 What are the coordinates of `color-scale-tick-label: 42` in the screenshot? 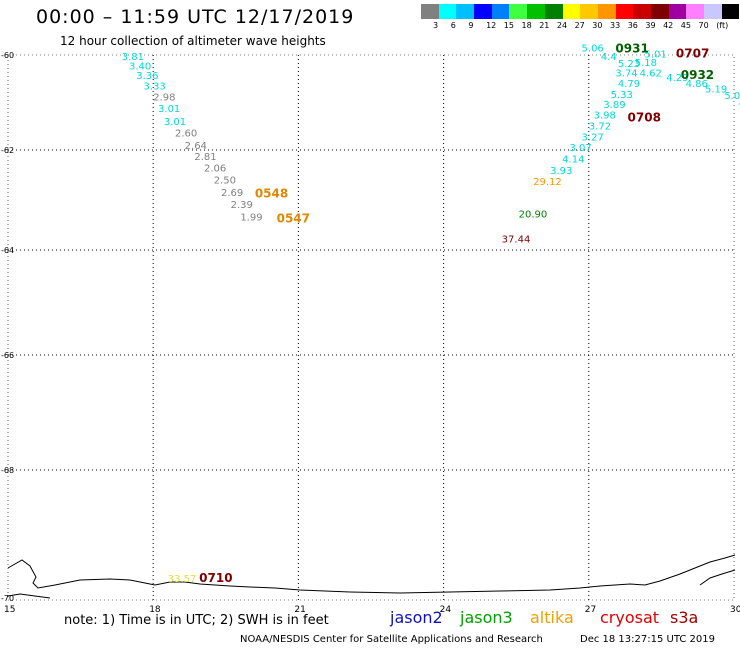 It's located at (668, 25).